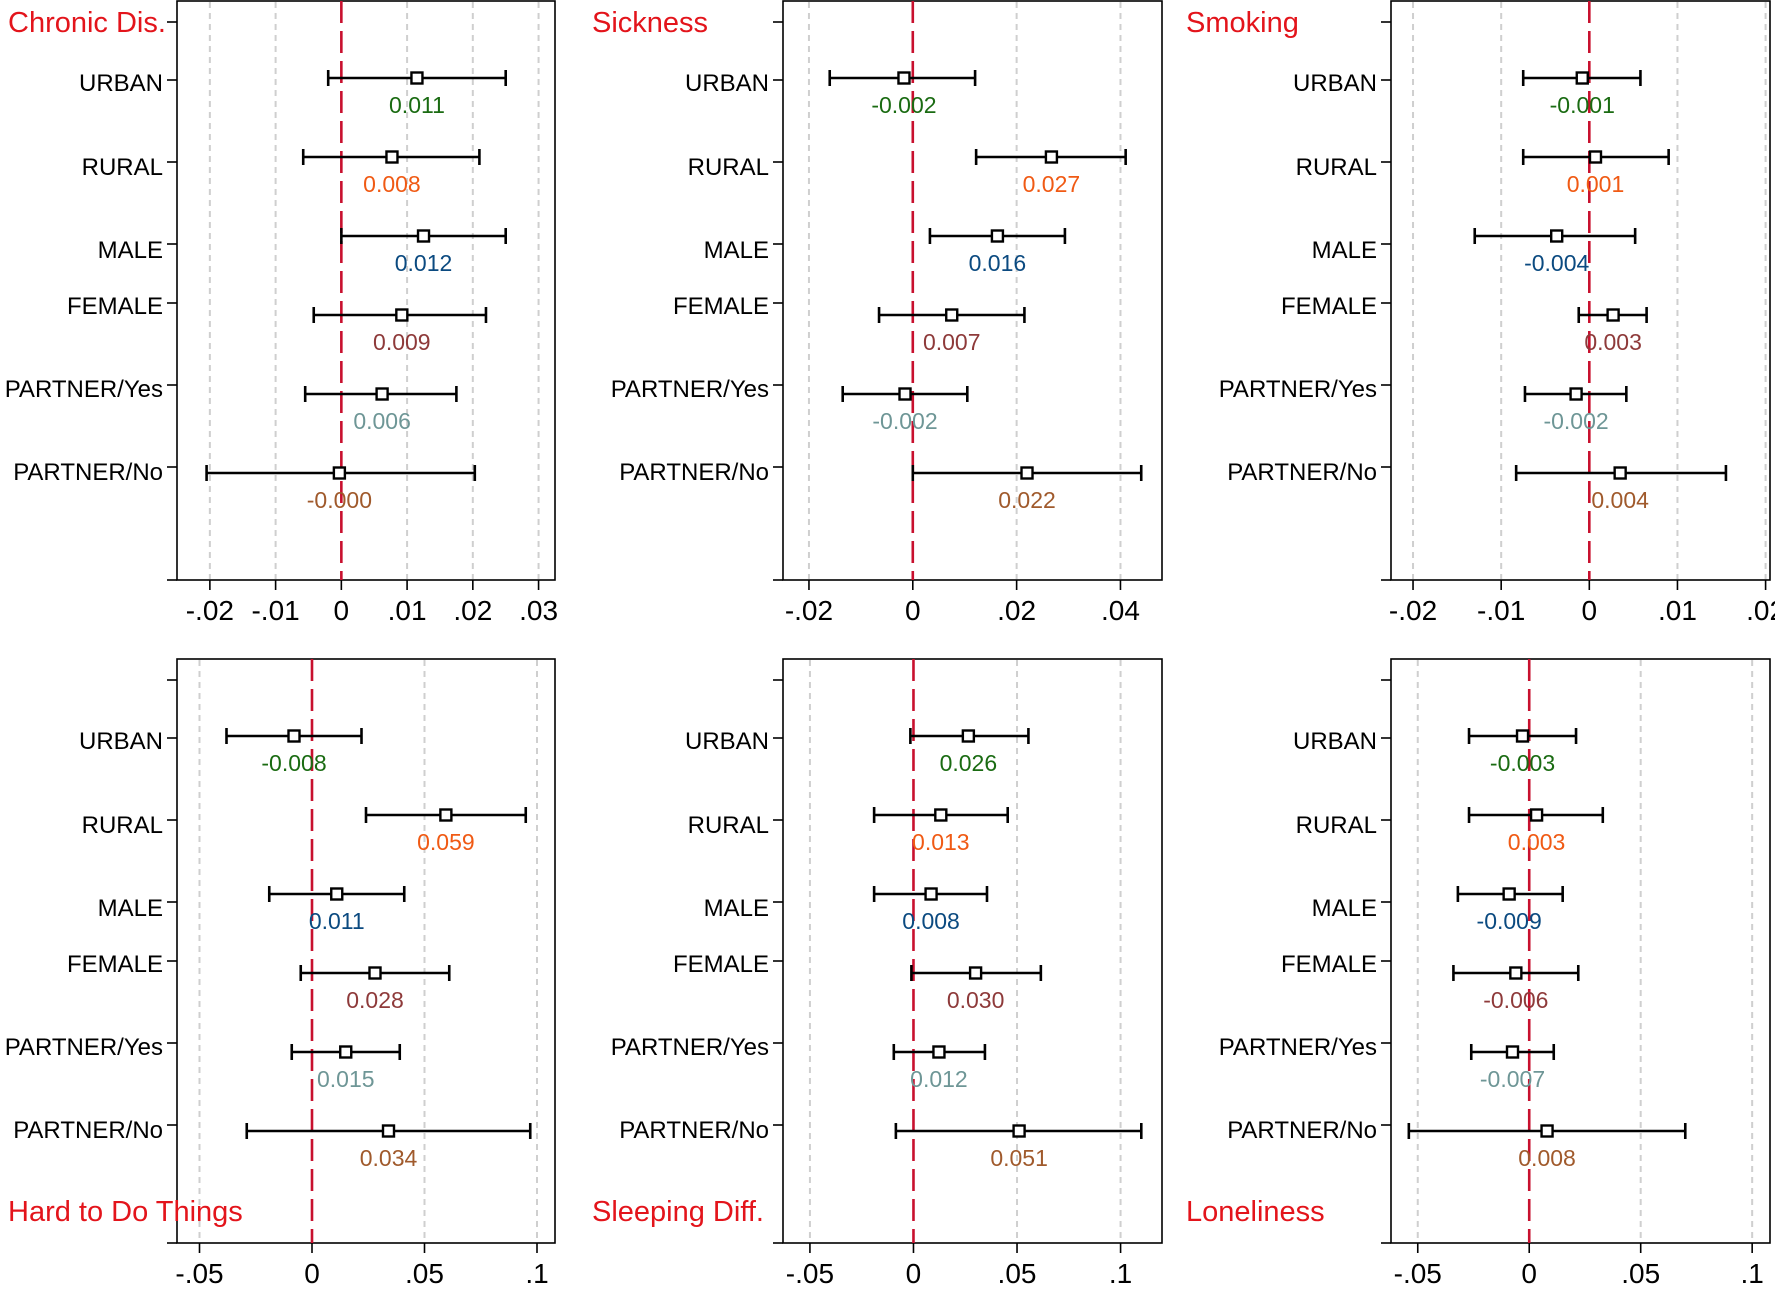  I want to click on estimate-label: 0.004, so click(1620, 500).